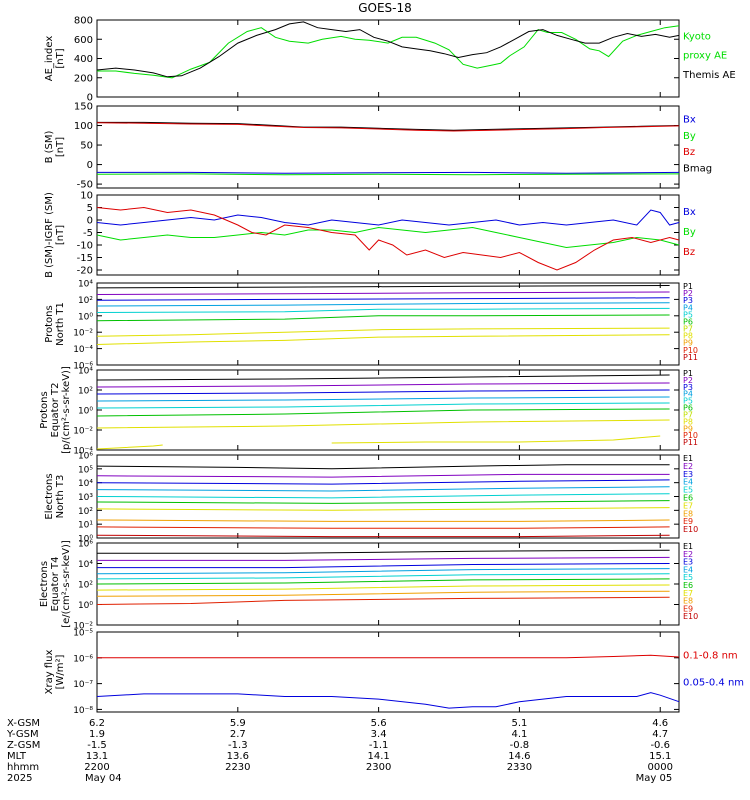 This screenshot has height=800, width=750. What do you see at coordinates (83, 21) in the screenshot?
I see `y-tick-label: 800` at bounding box center [83, 21].